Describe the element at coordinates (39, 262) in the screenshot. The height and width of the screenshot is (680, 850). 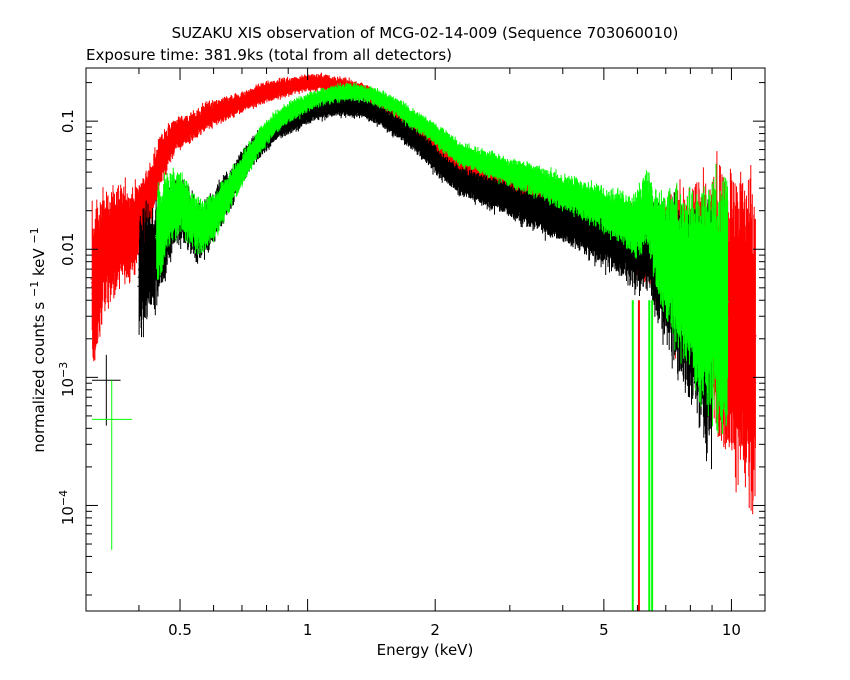
I see `y-axis-label-mid: keV` at that location.